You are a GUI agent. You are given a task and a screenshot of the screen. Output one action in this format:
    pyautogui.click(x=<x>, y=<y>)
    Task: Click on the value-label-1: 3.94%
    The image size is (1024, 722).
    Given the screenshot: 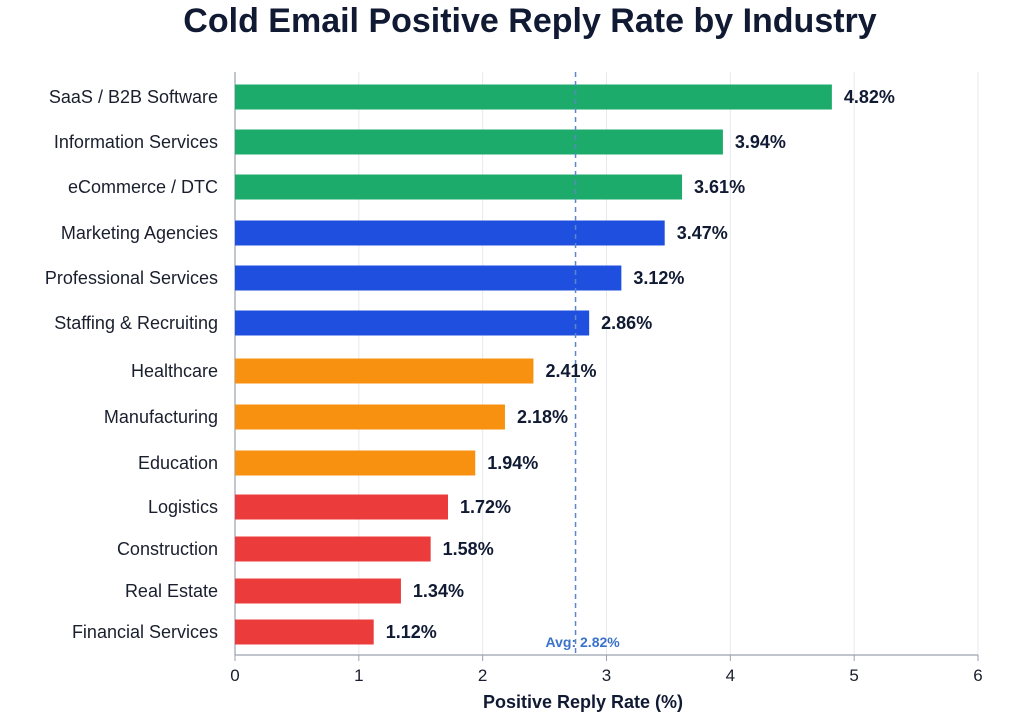 What is the action you would take?
    pyautogui.click(x=760, y=142)
    